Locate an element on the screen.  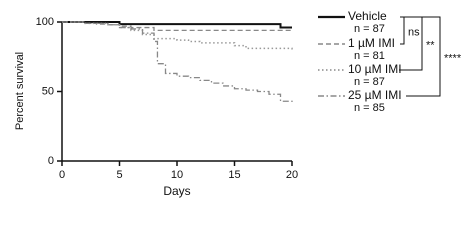
y-tick-label: 0 is located at coordinates (51, 161).